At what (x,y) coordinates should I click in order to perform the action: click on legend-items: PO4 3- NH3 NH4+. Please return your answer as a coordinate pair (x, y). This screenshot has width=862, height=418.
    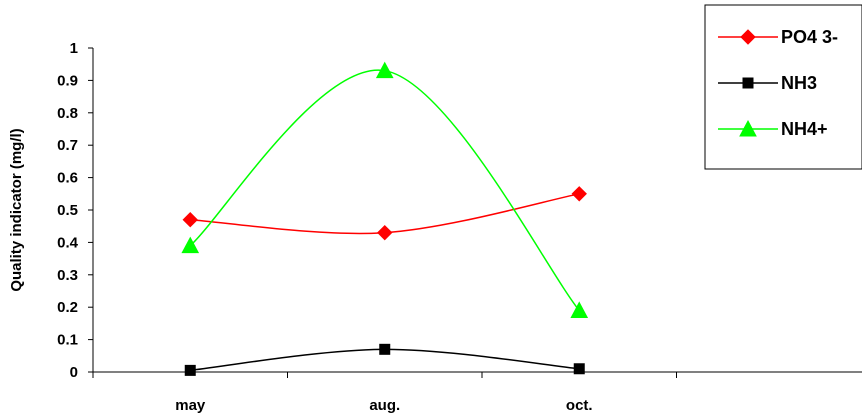
    Looking at the image, I should click on (778, 83).